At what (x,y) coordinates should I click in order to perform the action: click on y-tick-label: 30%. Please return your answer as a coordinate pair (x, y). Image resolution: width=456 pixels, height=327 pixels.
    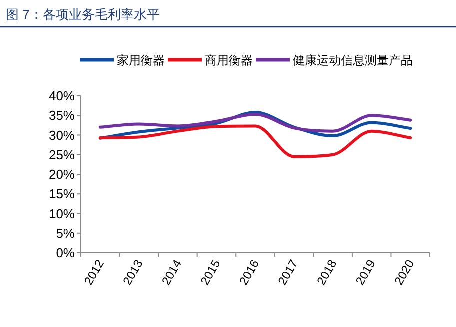
    Looking at the image, I should click on (62, 135).